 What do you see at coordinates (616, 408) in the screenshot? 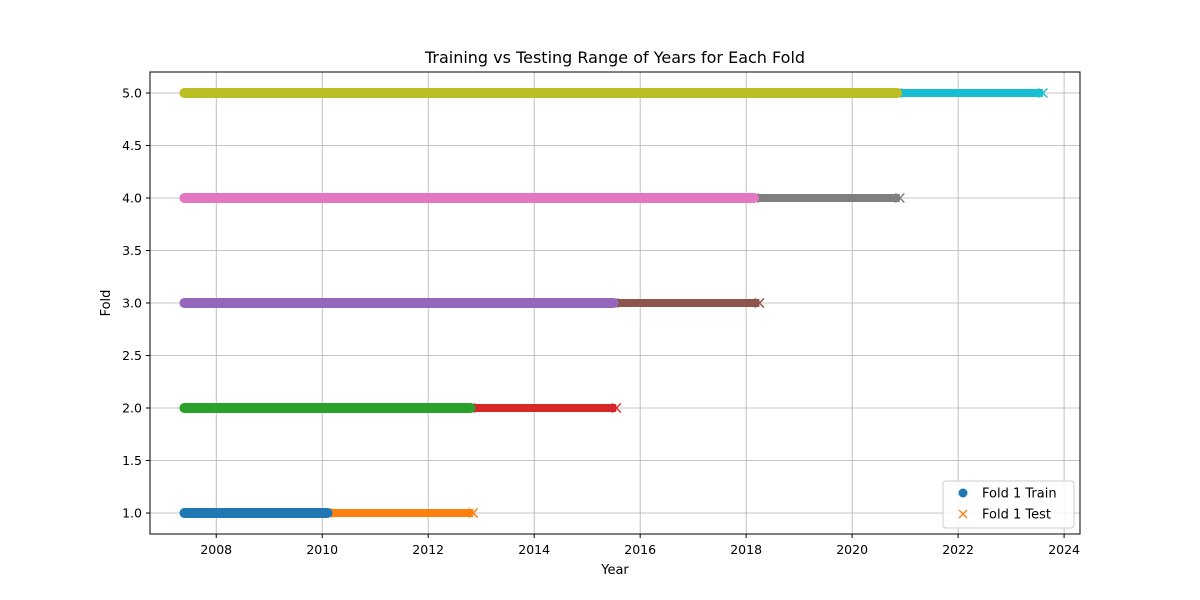
I see `fold-2-test-marker` at bounding box center [616, 408].